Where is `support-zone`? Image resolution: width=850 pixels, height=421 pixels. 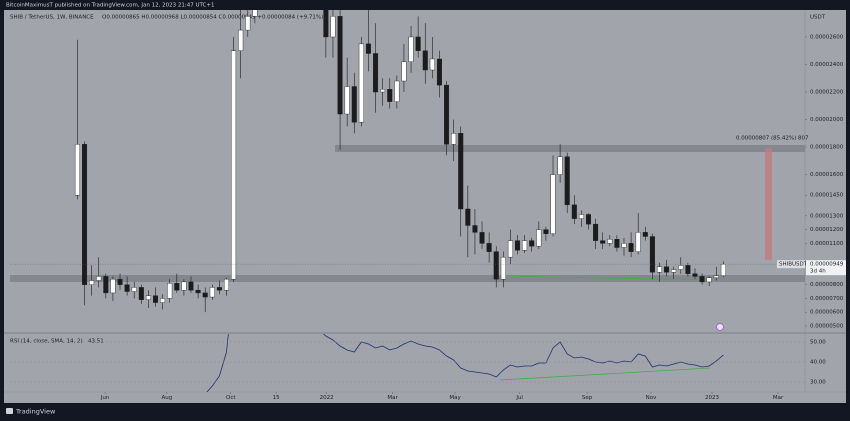
support-zone is located at coordinates (407, 278).